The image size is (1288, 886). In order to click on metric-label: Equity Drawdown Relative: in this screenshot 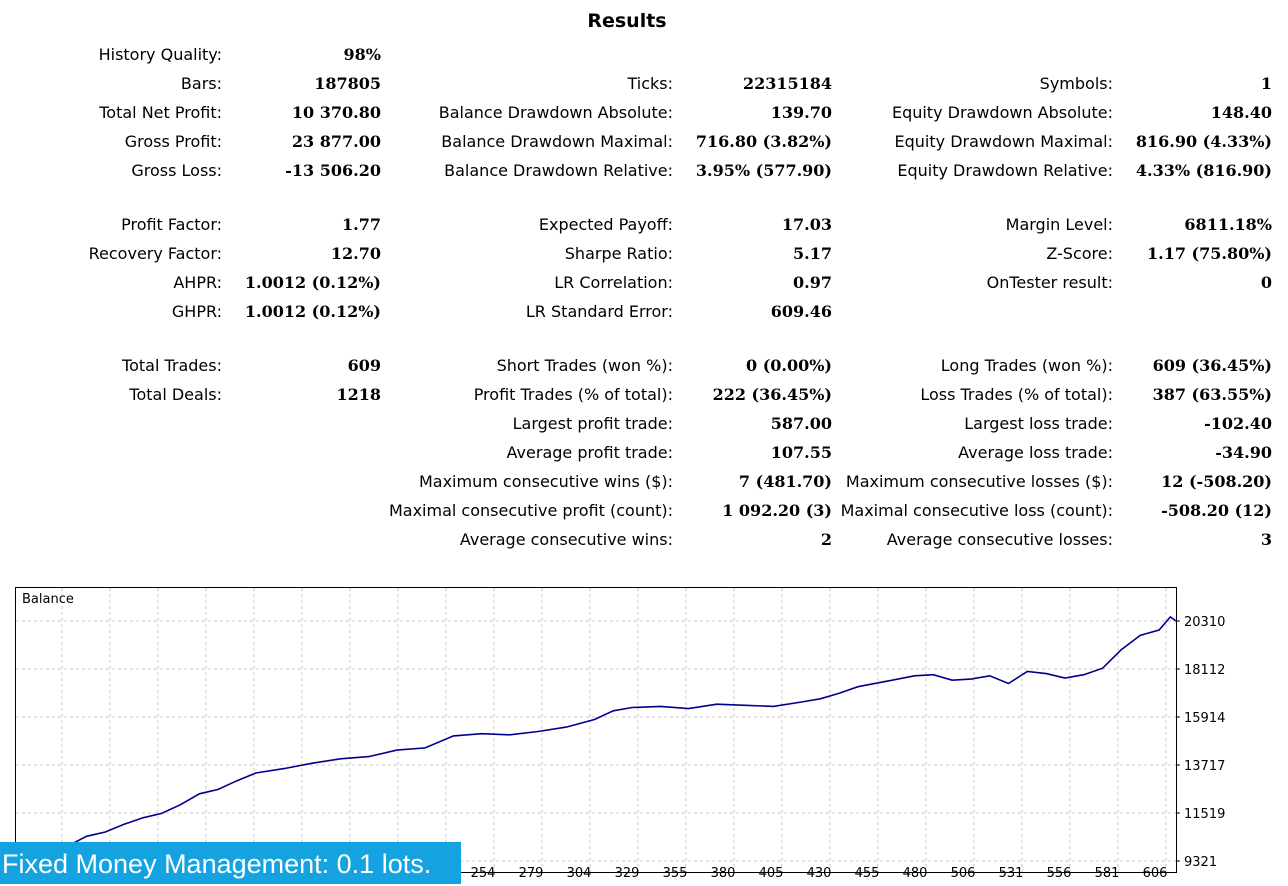, I will do `click(1005, 170)`.